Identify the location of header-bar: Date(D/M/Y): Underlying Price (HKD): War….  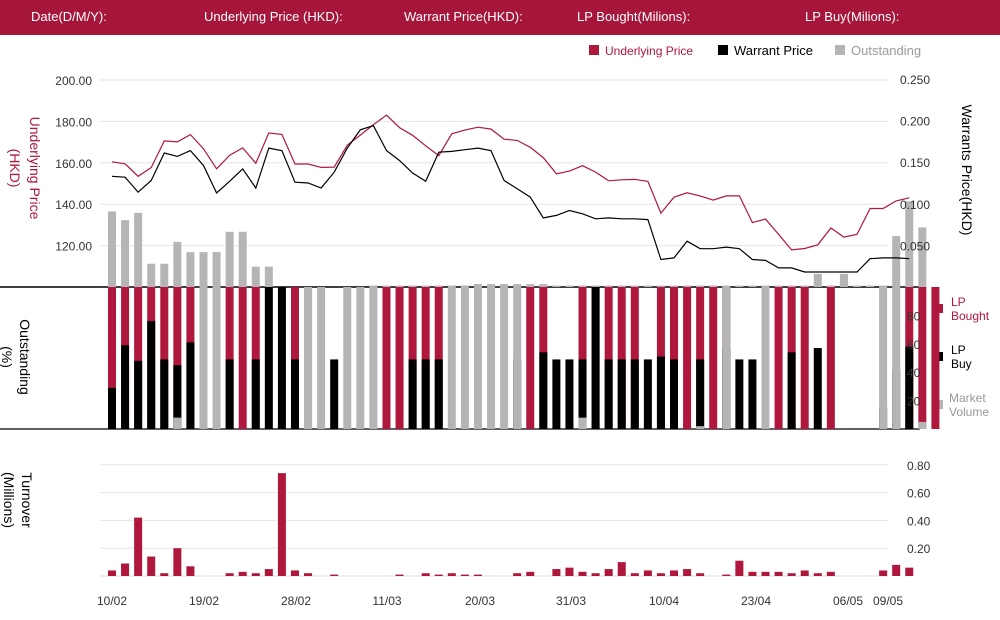
(500, 17).